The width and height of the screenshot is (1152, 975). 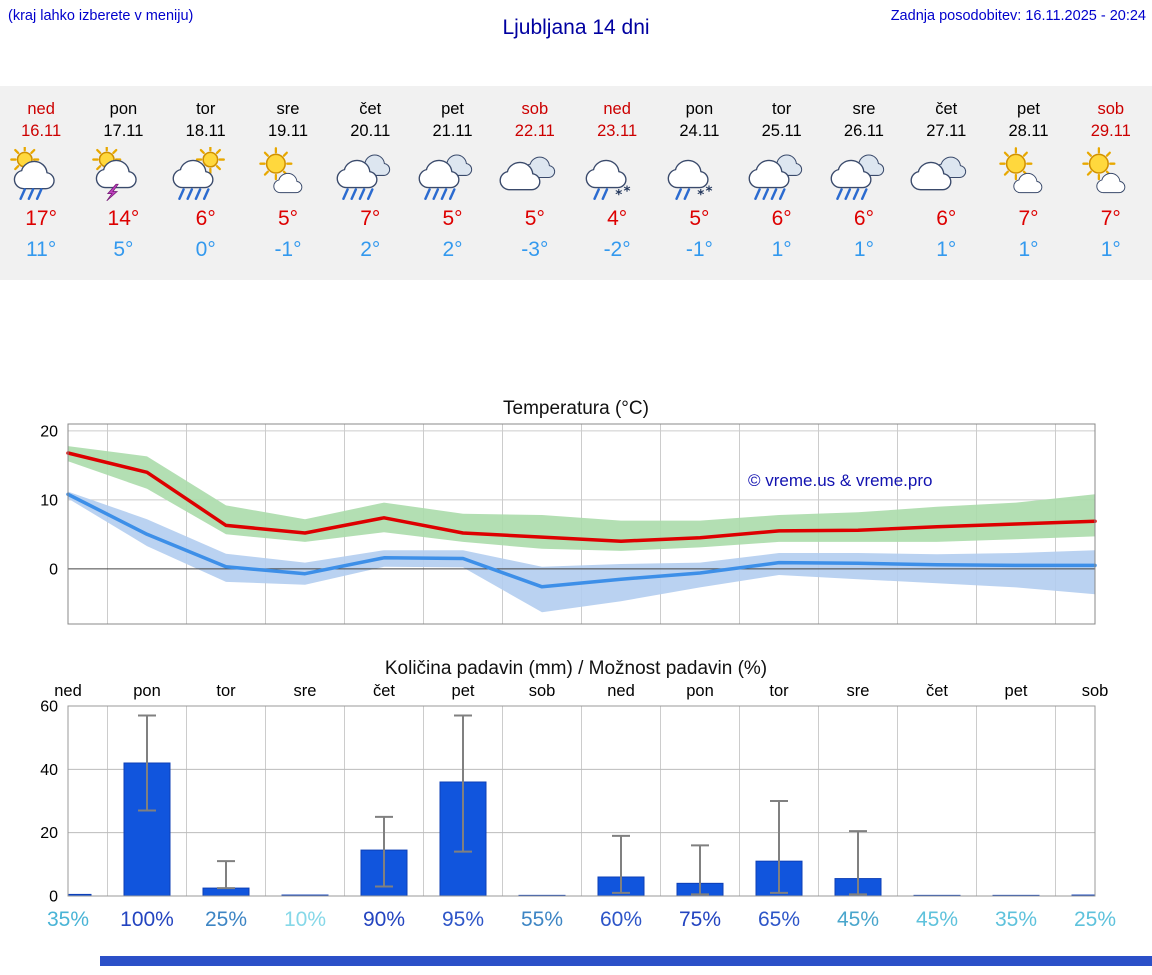 What do you see at coordinates (198, 173) in the screenshot?
I see `sun-rain-heavy-icon` at bounding box center [198, 173].